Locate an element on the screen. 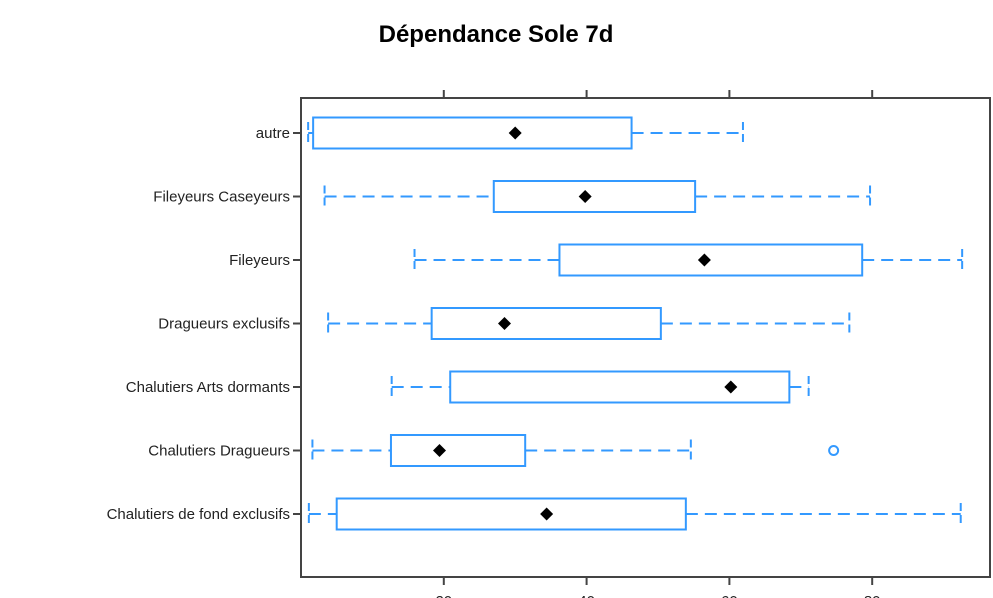 This screenshot has width=993, height=598. x-tick-label: 60 is located at coordinates (729, 595).